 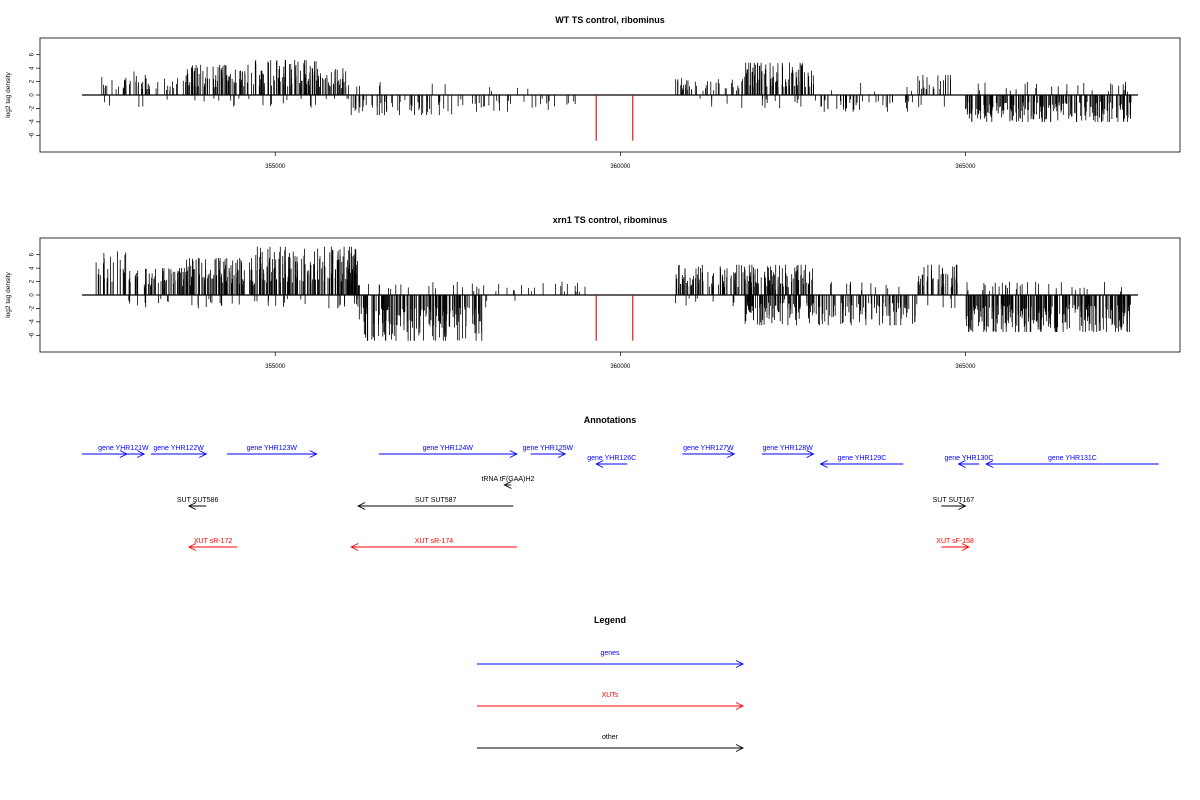 I want to click on annotation-label: XUT sF-158, so click(x=955, y=541).